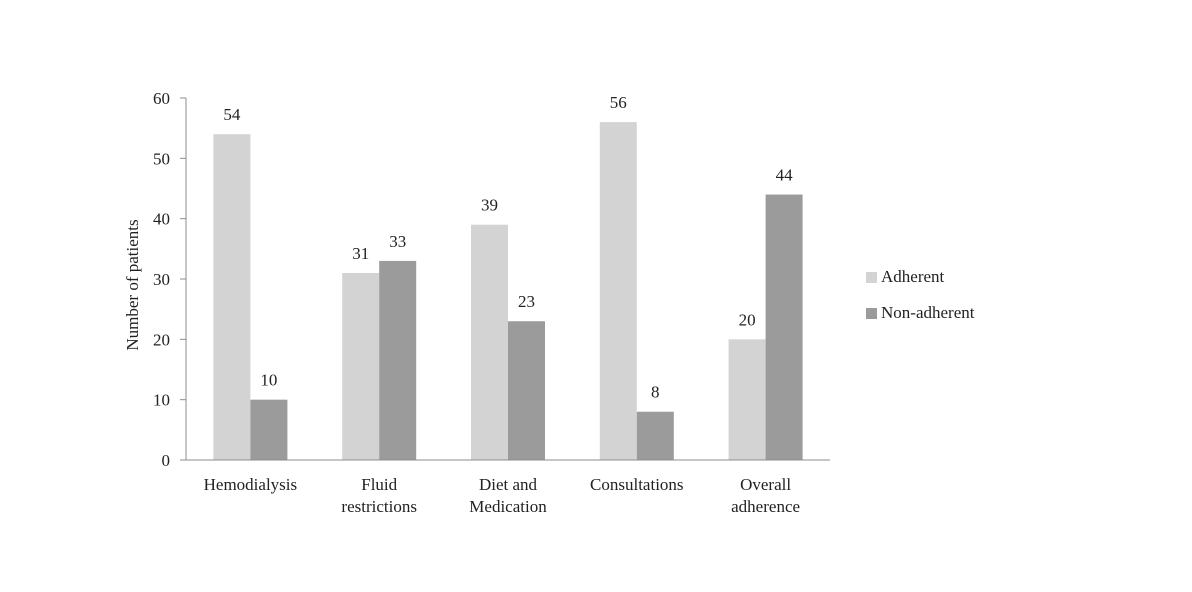 Image resolution: width=1192 pixels, height=592 pixels. I want to click on y-tick-label: 40, so click(161, 219).